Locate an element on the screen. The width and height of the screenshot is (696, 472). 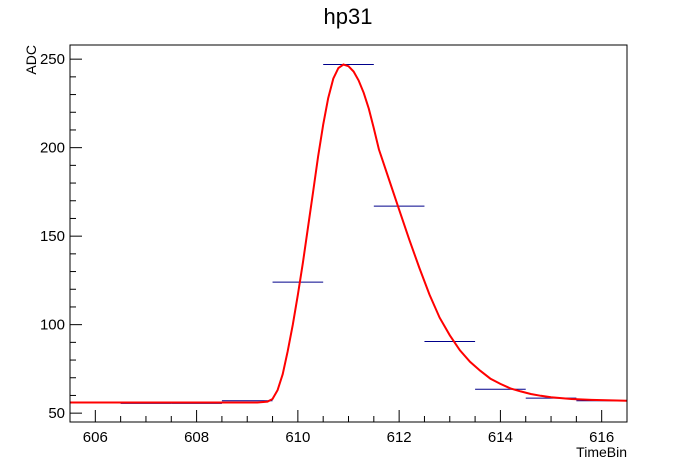
x-tick-label: 610 is located at coordinates (297, 437).